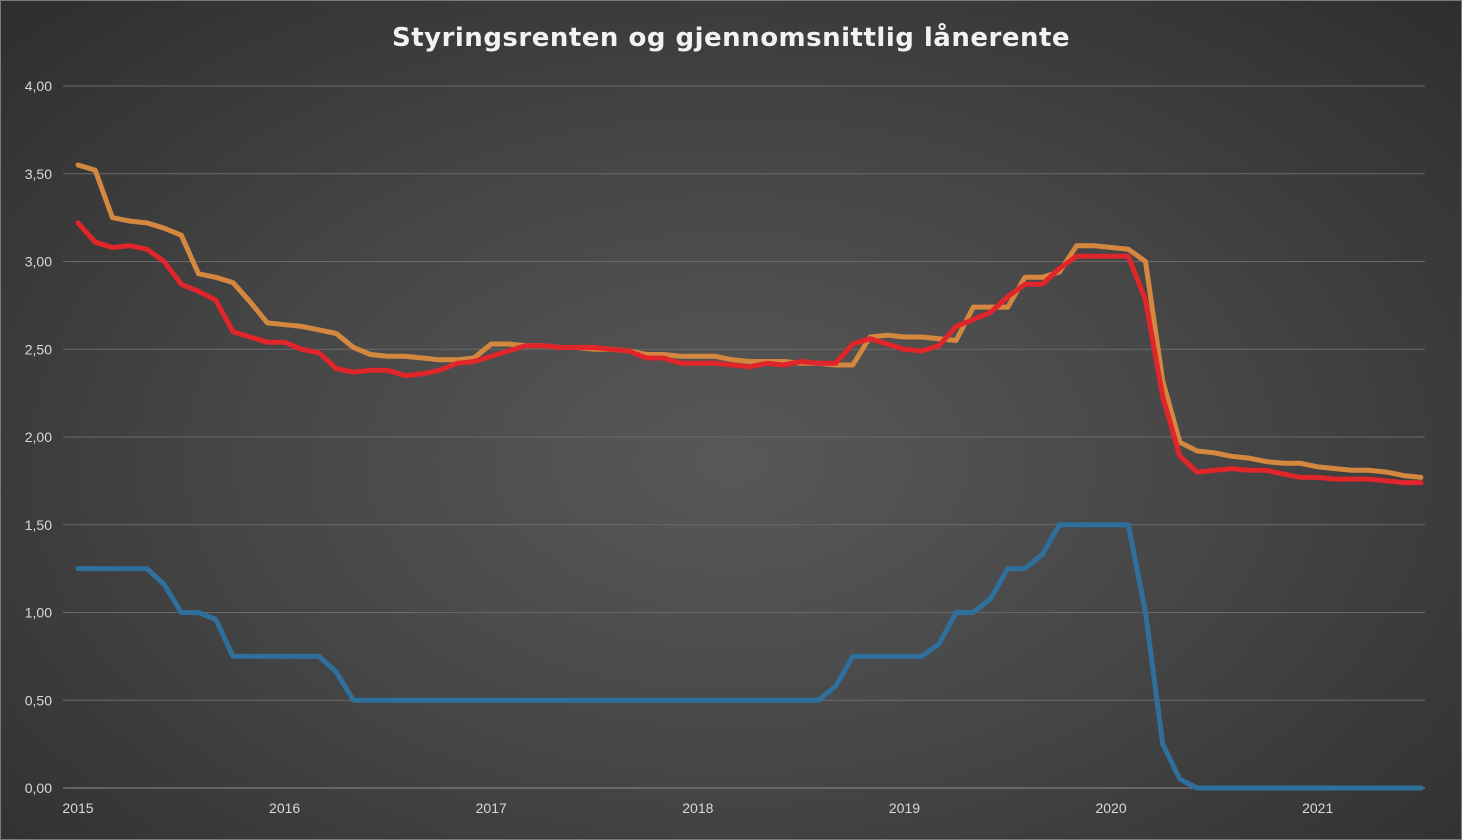 This screenshot has height=840, width=1462. What do you see at coordinates (38, 788) in the screenshot?
I see `y-tick-label: 0,00` at bounding box center [38, 788].